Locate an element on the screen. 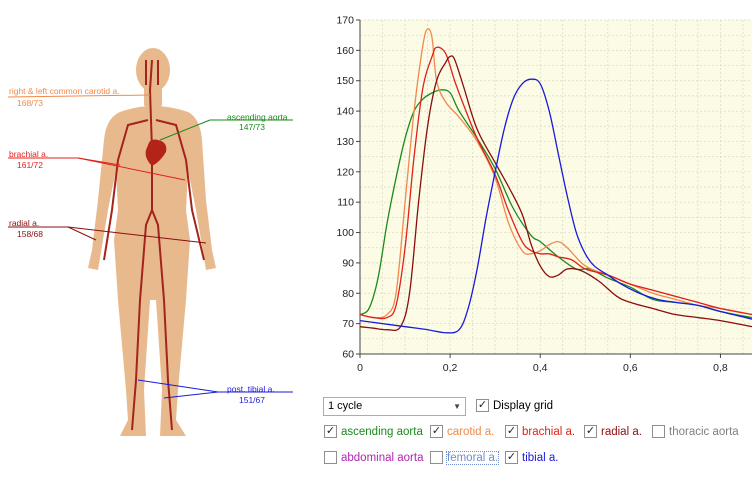 The image size is (752, 499). checkbox-brachial-box: ✓ is located at coordinates (511, 431).